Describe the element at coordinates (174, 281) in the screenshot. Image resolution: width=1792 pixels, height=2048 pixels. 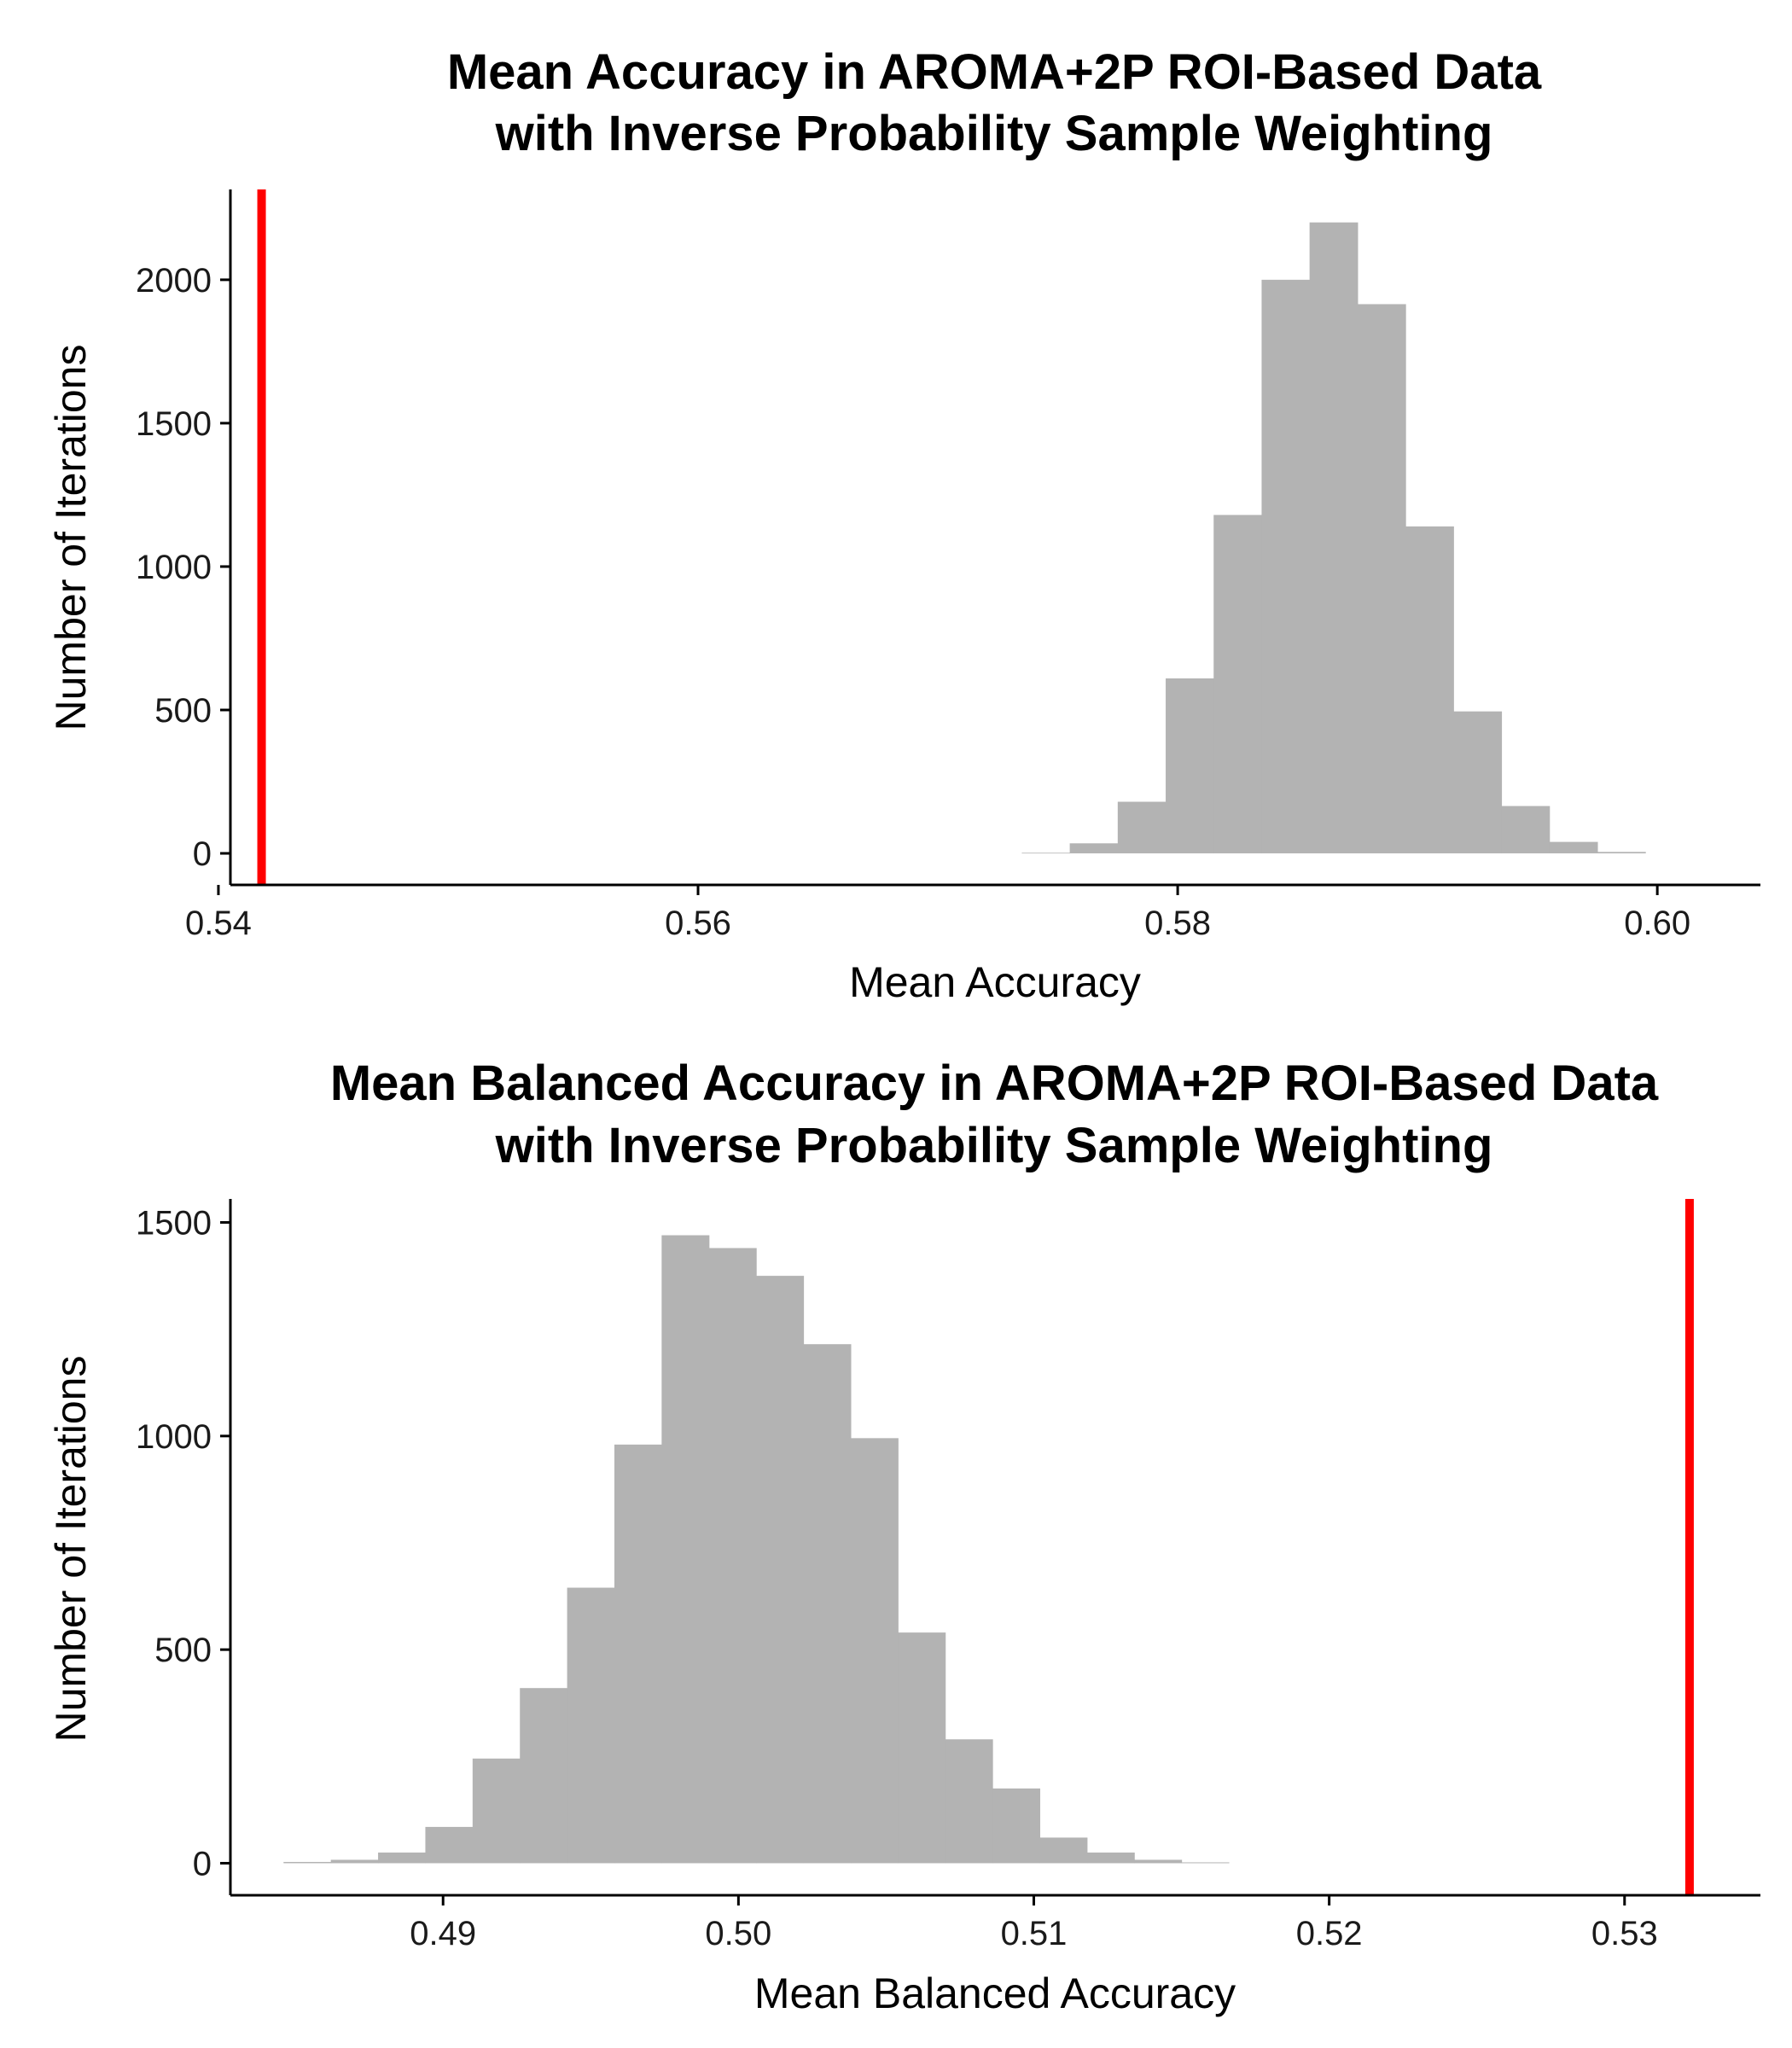
I see `y-tick-label: 2000` at that location.